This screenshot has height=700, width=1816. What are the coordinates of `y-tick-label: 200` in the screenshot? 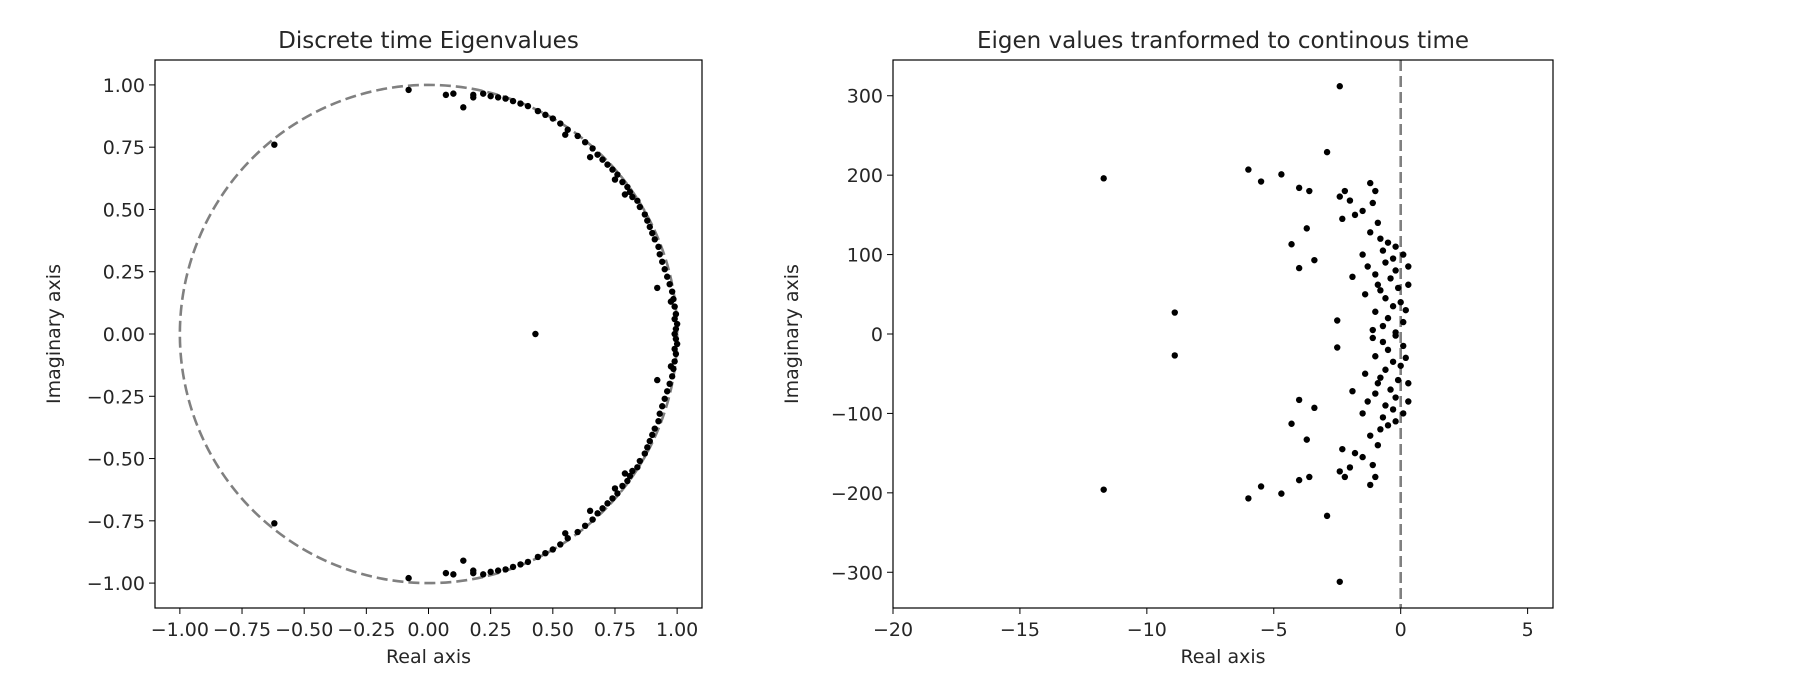 It's located at (865, 176).